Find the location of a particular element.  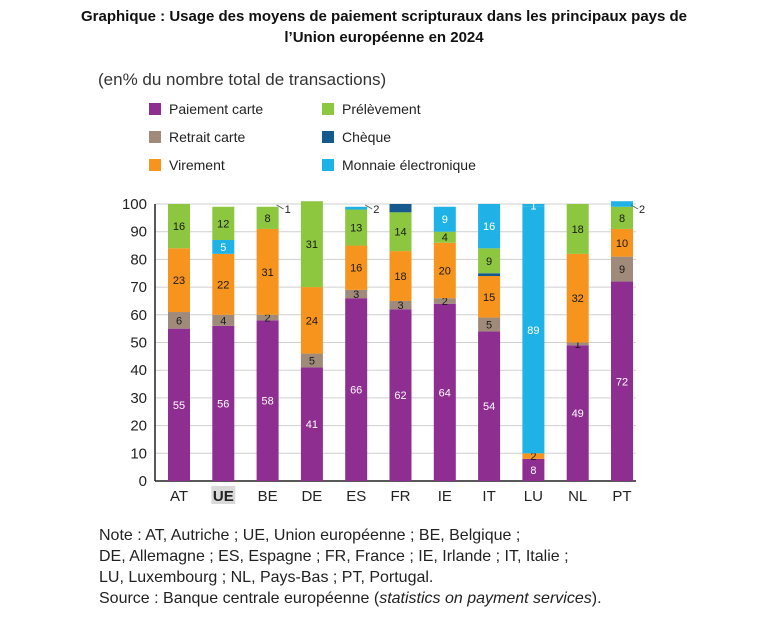

x-tick-label: IE is located at coordinates (445, 496).